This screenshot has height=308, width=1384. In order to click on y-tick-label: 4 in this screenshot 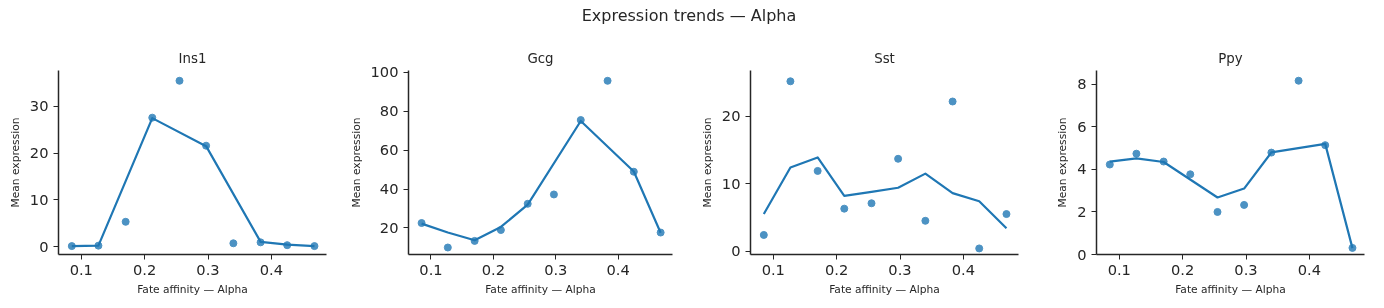, I will do `click(1082, 169)`.